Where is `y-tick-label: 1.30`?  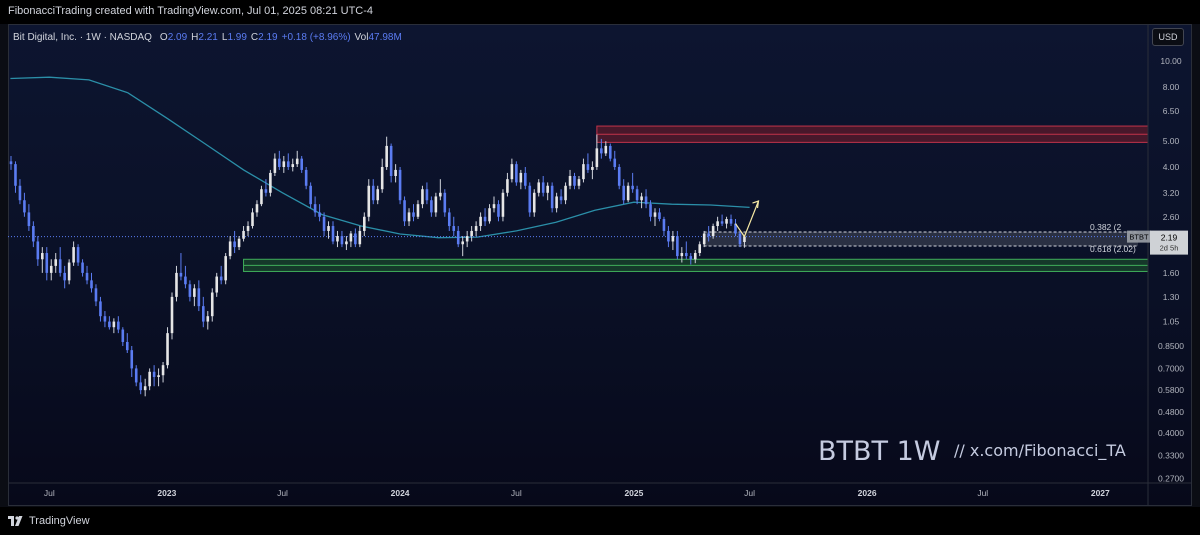
y-tick-label: 1.30 is located at coordinates (1171, 297).